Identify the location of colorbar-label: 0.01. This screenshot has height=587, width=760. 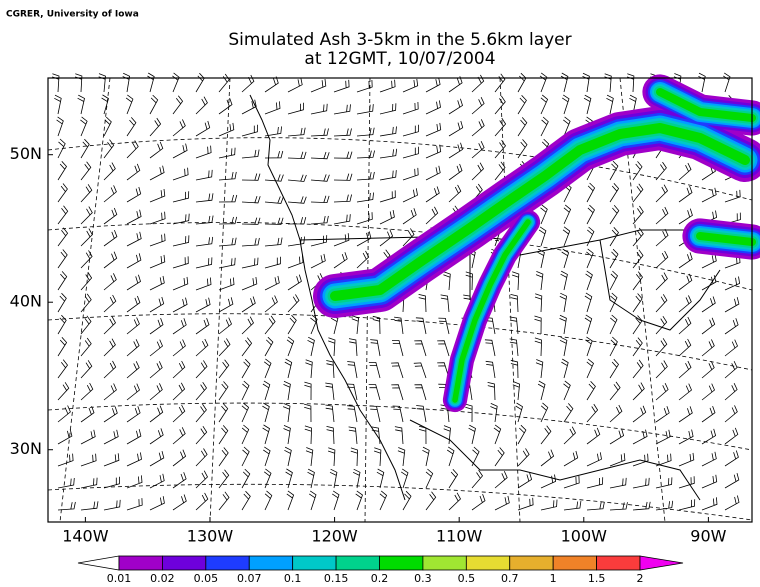
(119, 578).